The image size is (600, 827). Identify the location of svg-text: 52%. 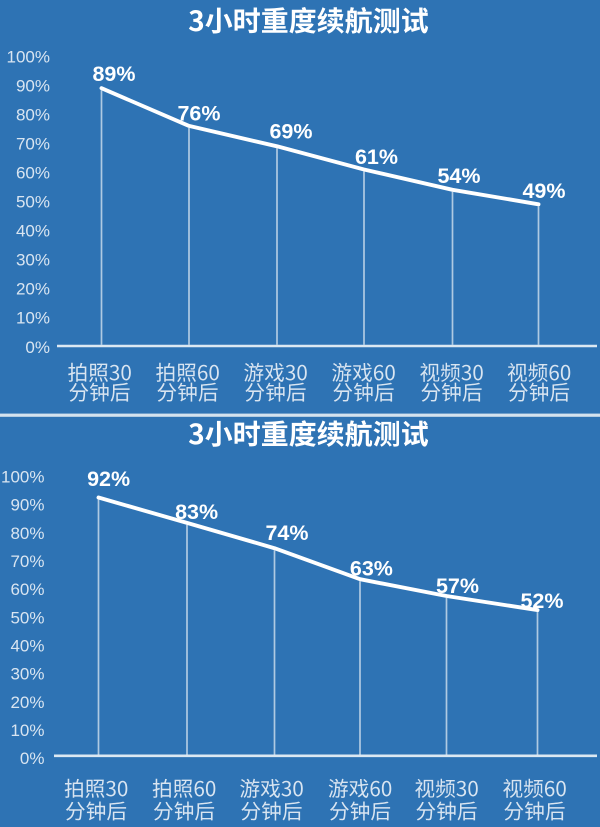
(541, 601).